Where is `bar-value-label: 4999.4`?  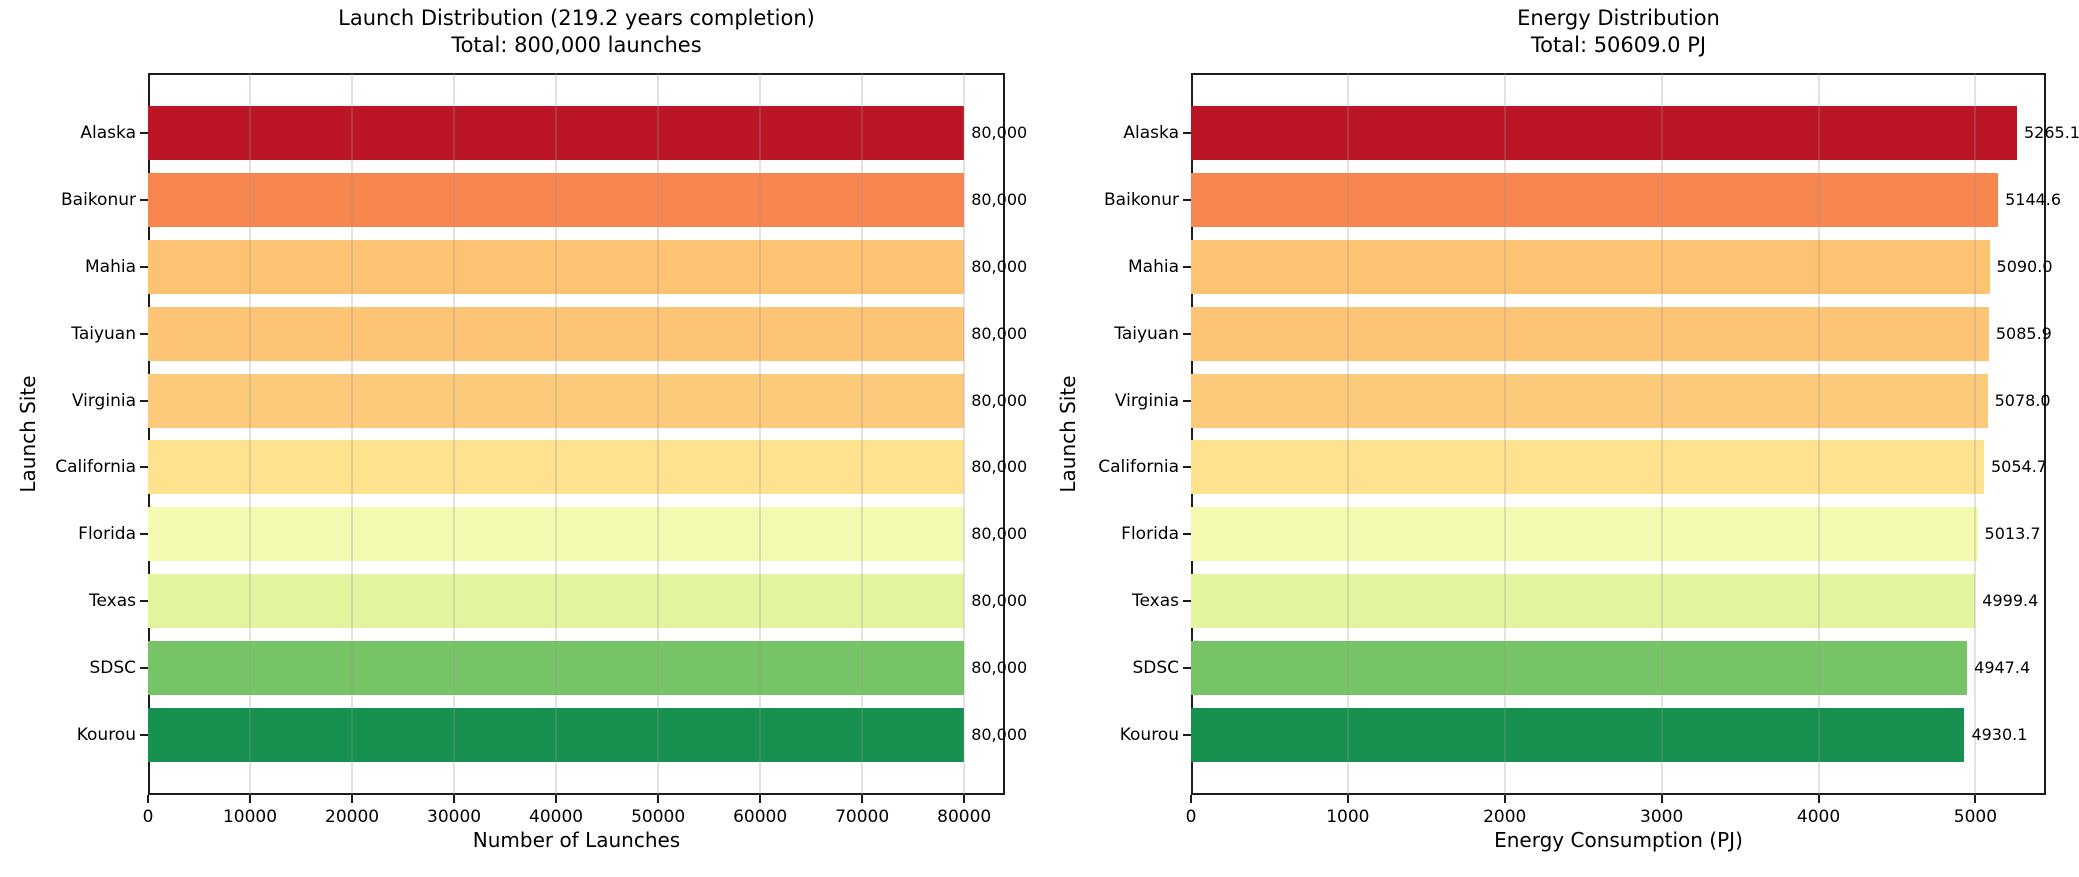
bar-value-label: 4999.4 is located at coordinates (2010, 601).